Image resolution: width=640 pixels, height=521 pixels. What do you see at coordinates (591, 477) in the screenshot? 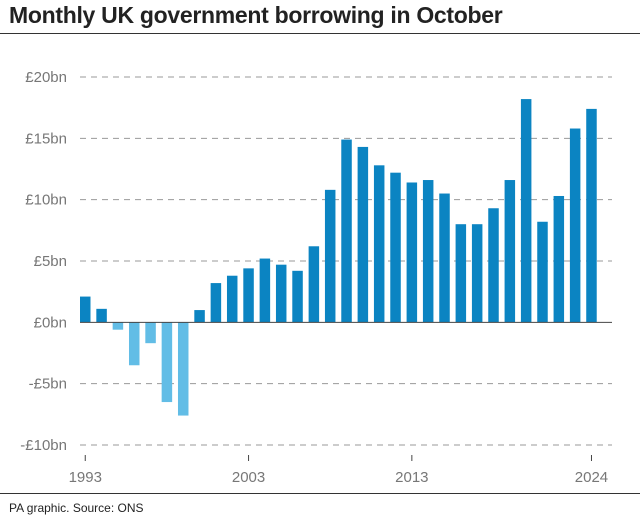
I see `x-tick-label: 2024` at bounding box center [591, 477].